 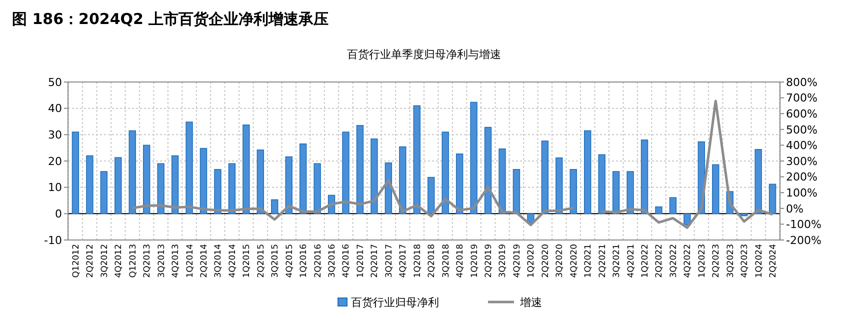 What do you see at coordinates (58, 214) in the screenshot?
I see `y-tick-label: 0` at bounding box center [58, 214].